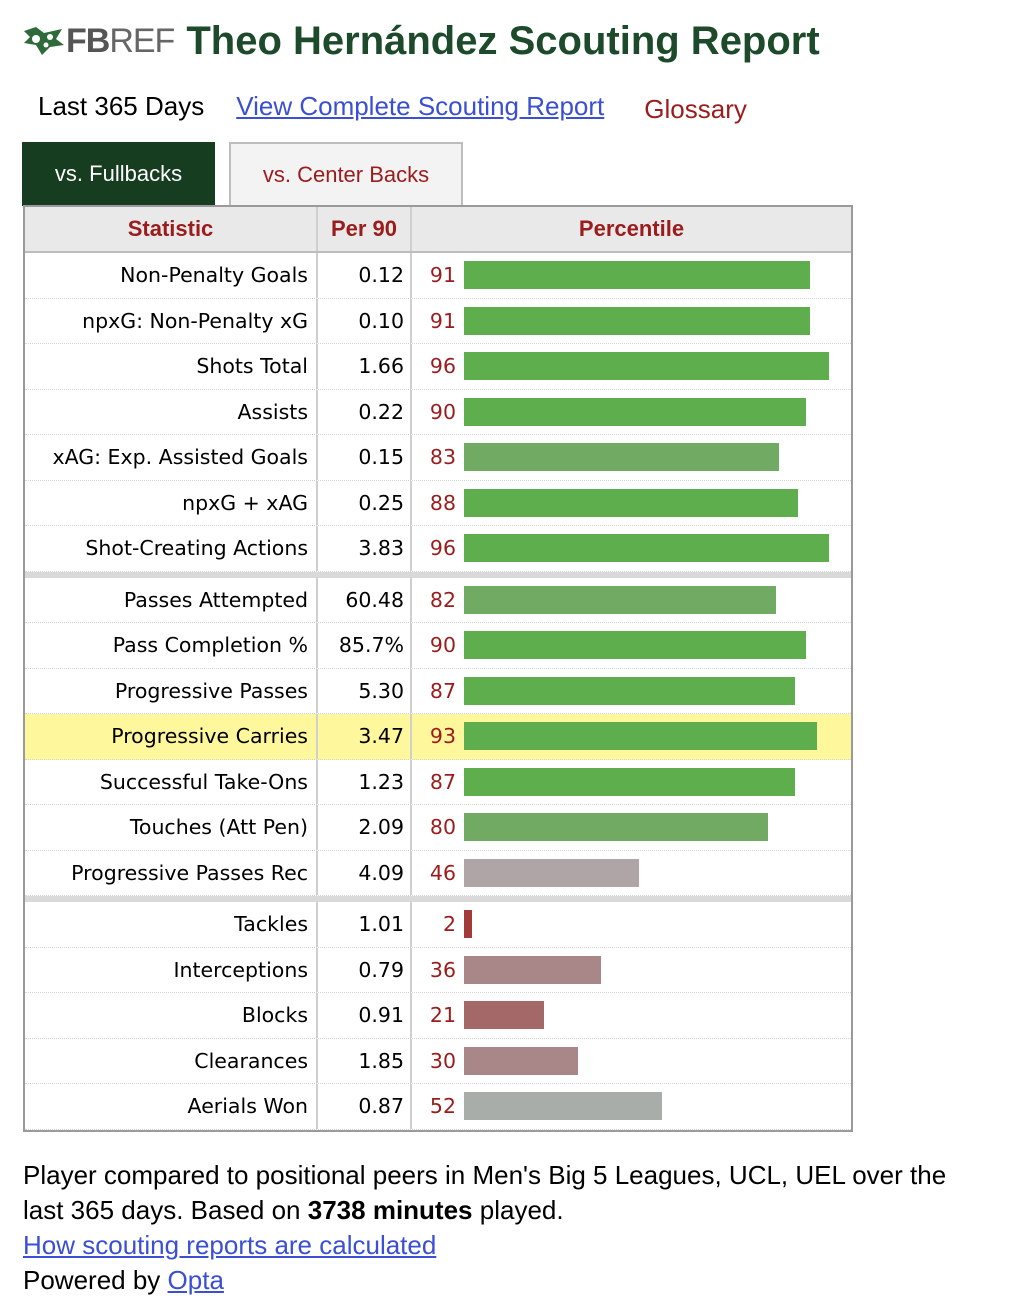 This screenshot has height=1314, width=1012. What do you see at coordinates (442, 599) in the screenshot?
I see `percentile-value: 82` at bounding box center [442, 599].